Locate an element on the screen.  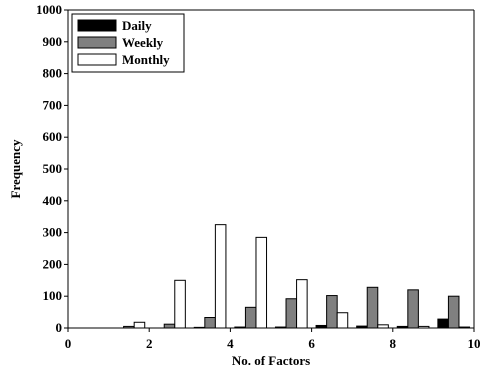
x-axis-title: No. of Factors is located at coordinates (271, 360).